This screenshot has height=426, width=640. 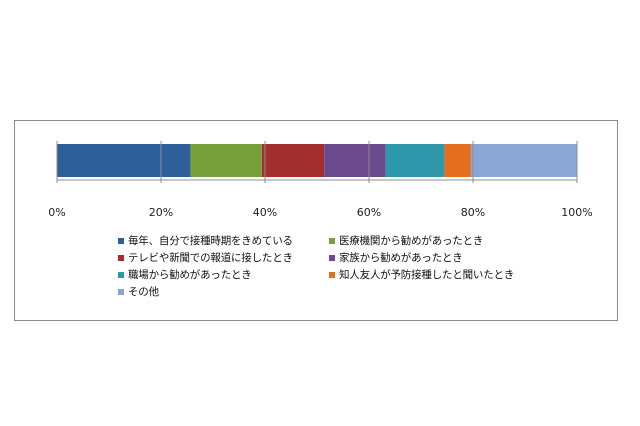 I want to click on x-tick-label: 20%, so click(x=161, y=212).